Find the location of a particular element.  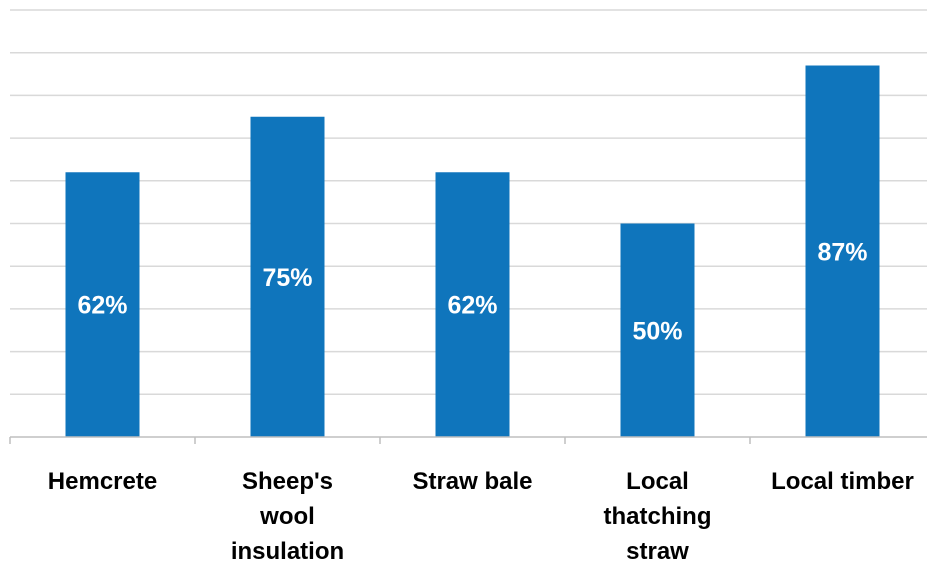

category-label-line: Straw bale is located at coordinates (472, 481).